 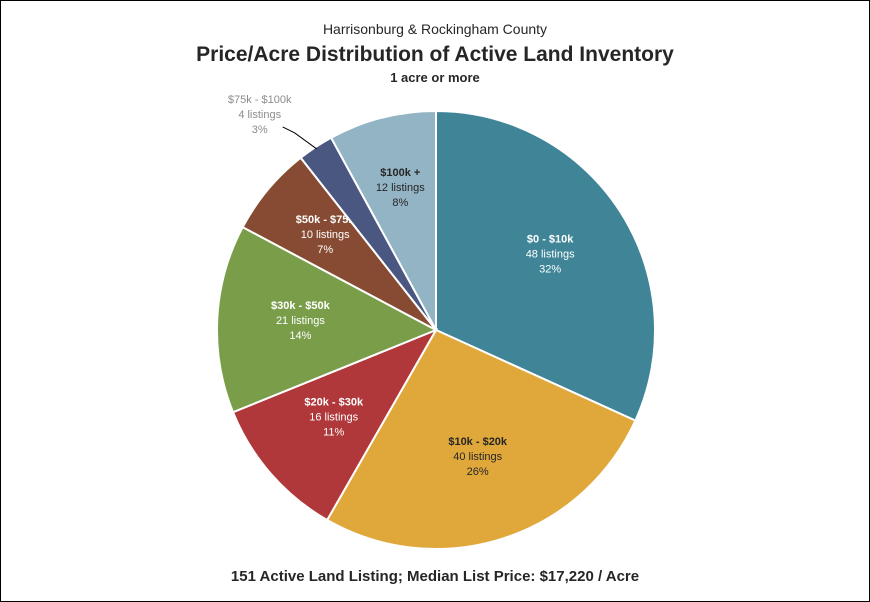 What do you see at coordinates (550, 269) in the screenshot?
I see `data-label-percent-0-10k: 32%` at bounding box center [550, 269].